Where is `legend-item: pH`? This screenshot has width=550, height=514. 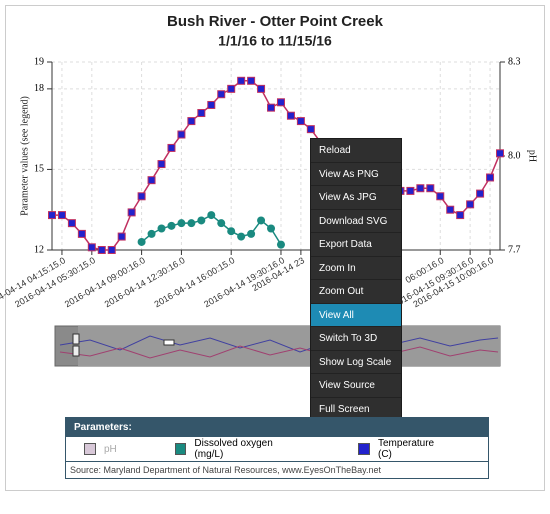
legend-item: pH is located at coordinates (100, 449).